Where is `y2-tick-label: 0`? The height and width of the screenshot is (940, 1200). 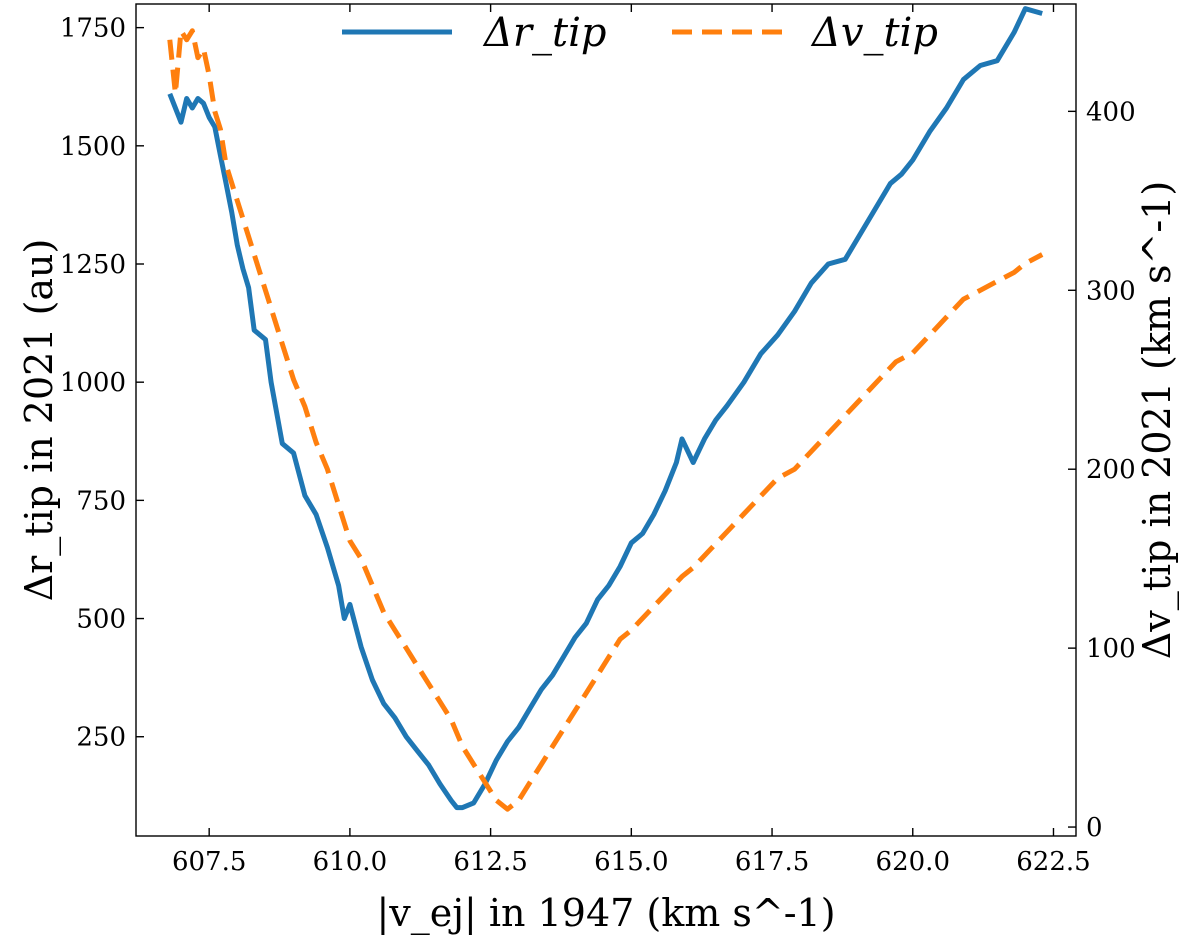
y2-tick-label: 0 is located at coordinates (1094, 828).